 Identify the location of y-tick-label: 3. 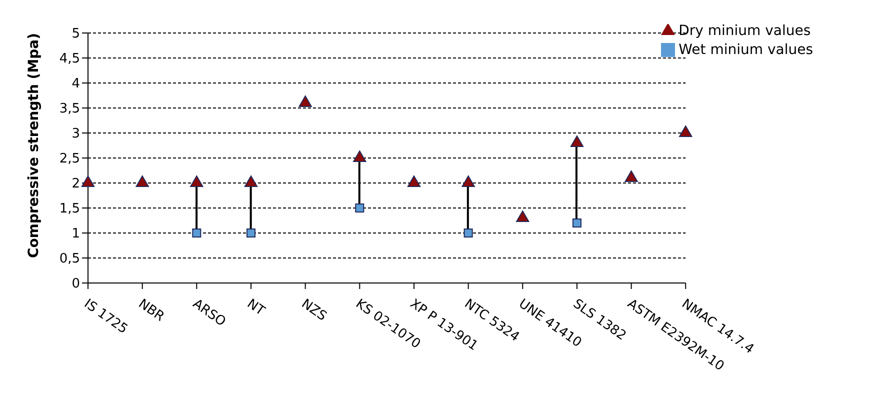
(76, 134).